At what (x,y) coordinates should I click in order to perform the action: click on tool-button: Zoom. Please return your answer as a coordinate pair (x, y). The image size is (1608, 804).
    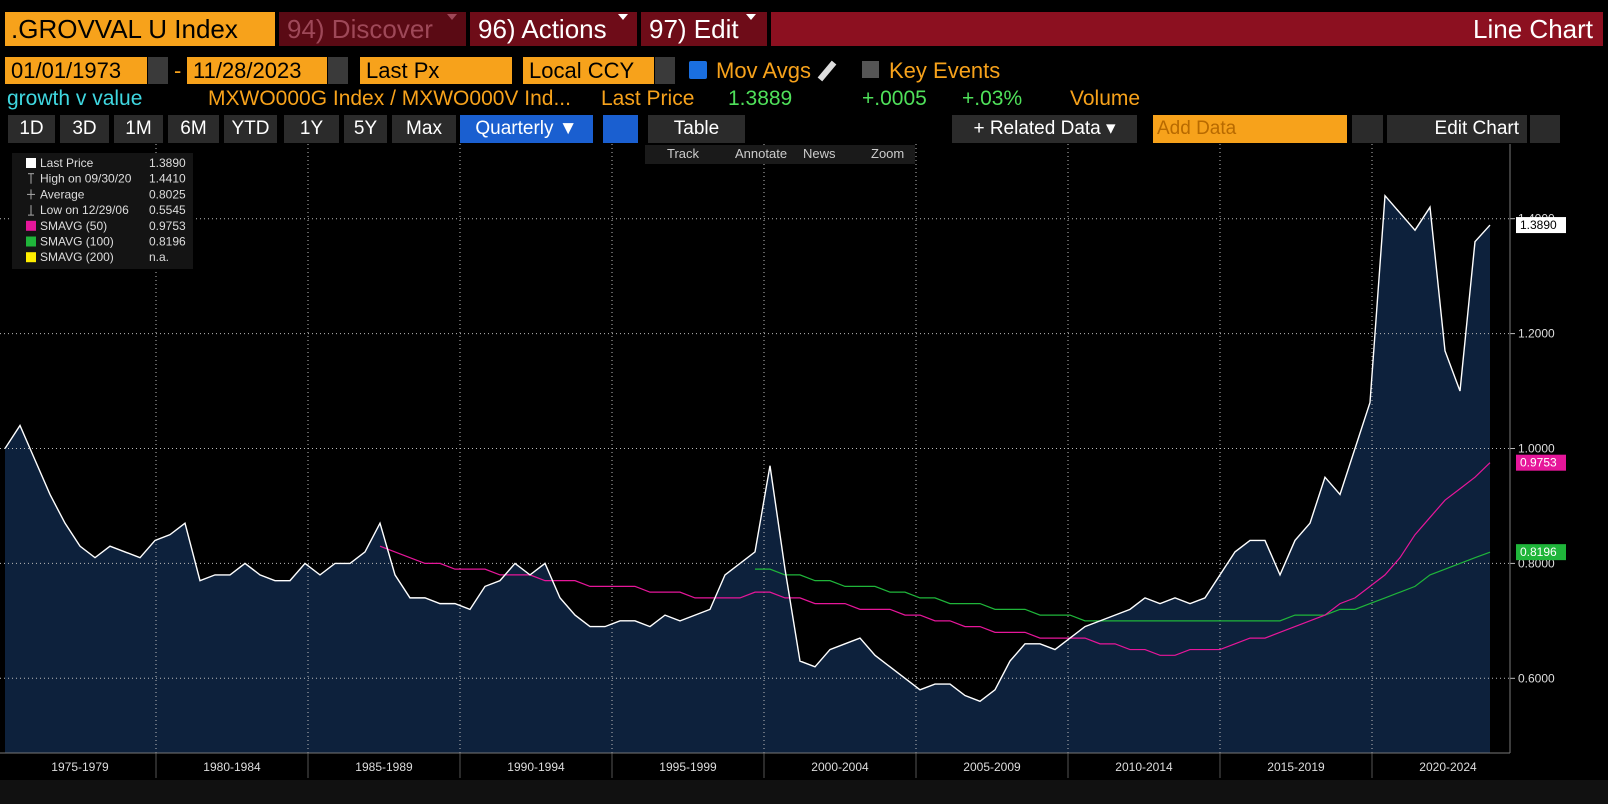
    Looking at the image, I should click on (888, 153).